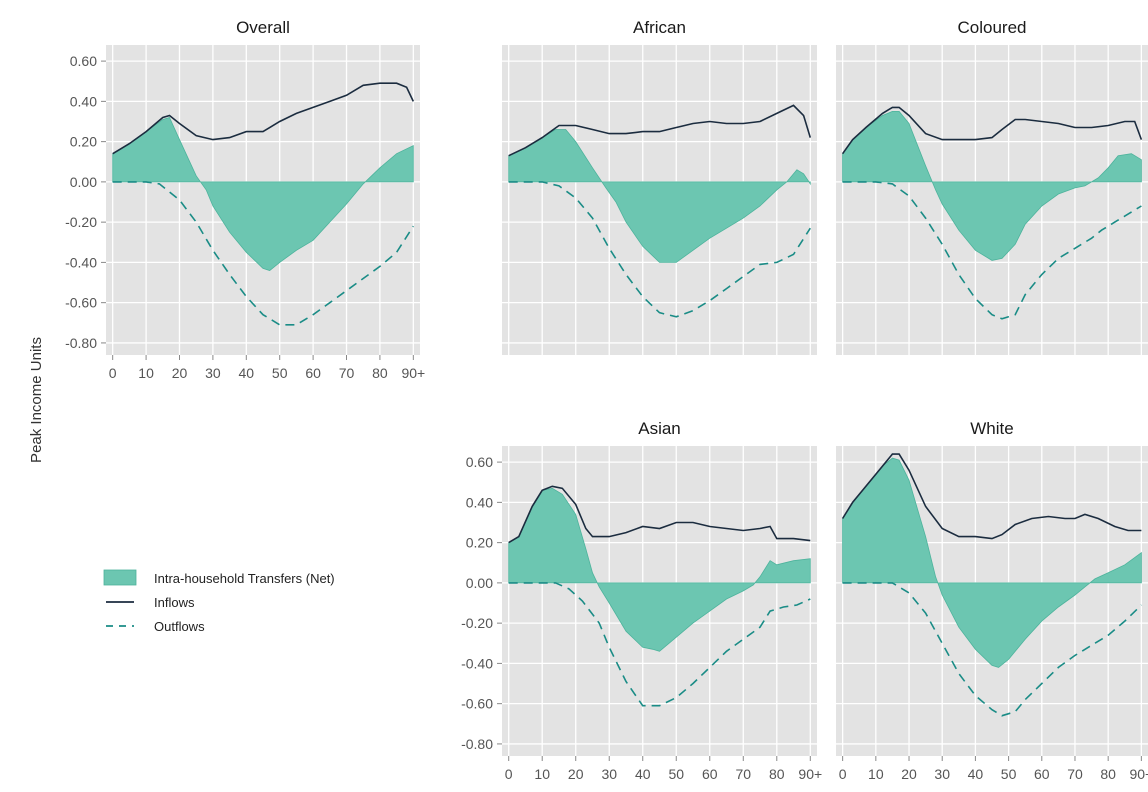  I want to click on panel-title: African, so click(659, 27).